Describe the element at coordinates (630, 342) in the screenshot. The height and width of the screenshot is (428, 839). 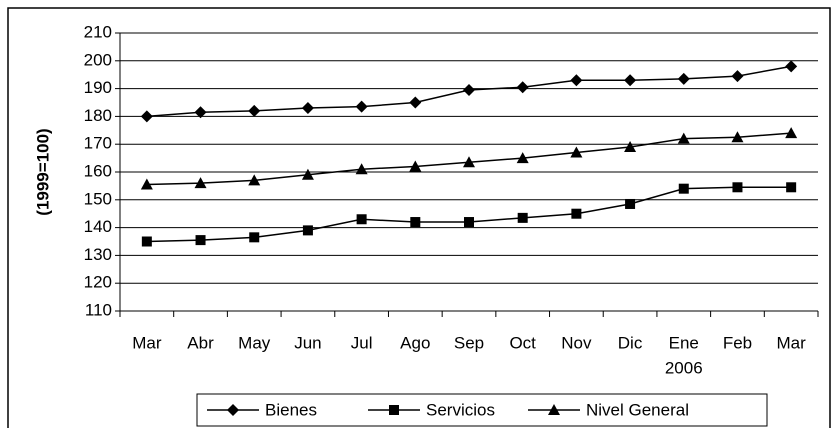
I see `x-tick-label: Dic` at that location.